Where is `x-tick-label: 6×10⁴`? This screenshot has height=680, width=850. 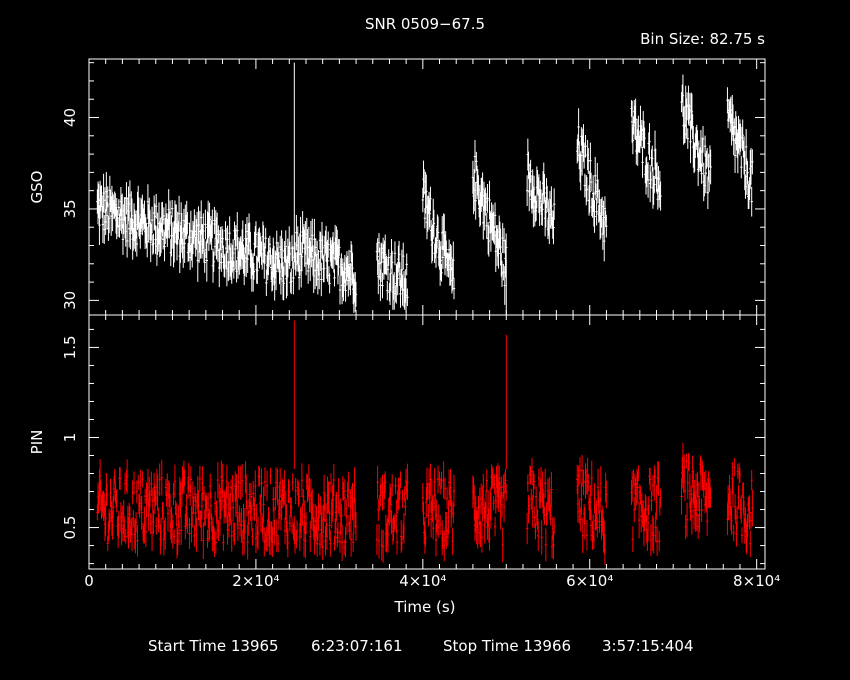 x-tick-label: 6×10⁴ is located at coordinates (589, 581).